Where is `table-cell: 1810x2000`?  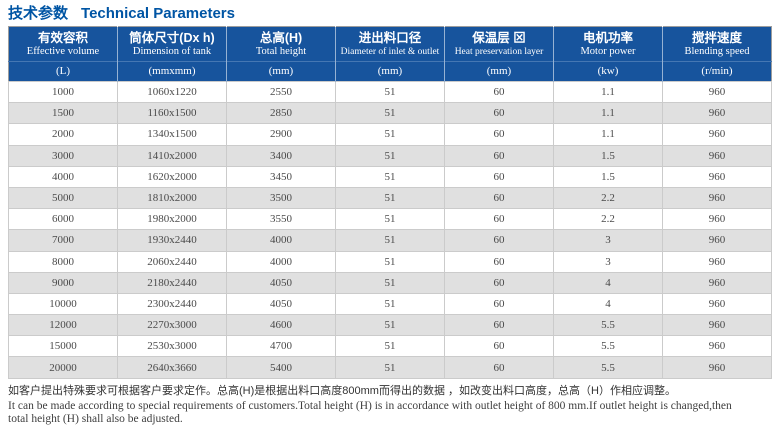
table-cell: 1810x2000 is located at coordinates (172, 198).